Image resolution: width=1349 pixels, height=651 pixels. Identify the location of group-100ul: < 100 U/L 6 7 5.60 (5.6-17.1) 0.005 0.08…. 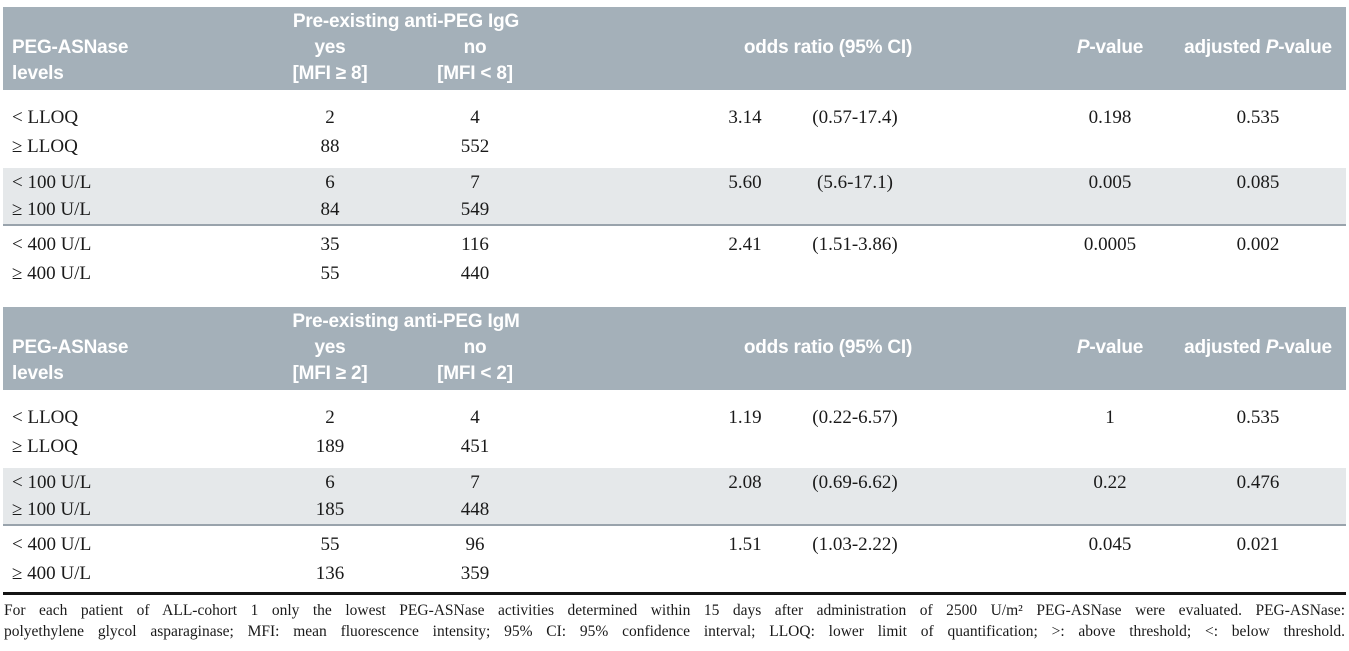
(674, 197).